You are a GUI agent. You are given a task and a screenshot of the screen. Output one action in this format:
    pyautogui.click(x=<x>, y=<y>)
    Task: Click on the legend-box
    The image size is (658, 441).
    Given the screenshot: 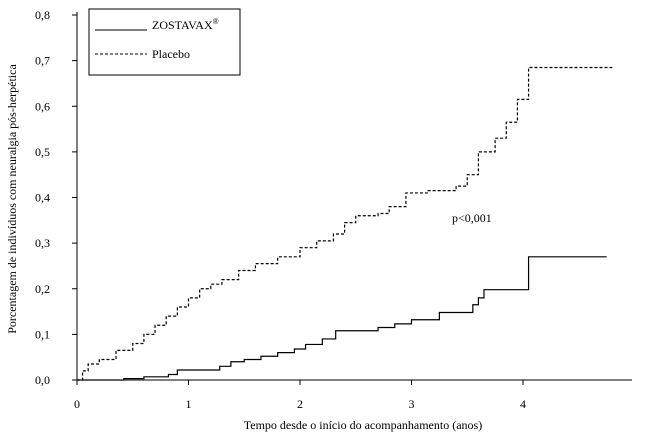 What is the action you would take?
    pyautogui.click(x=164, y=42)
    